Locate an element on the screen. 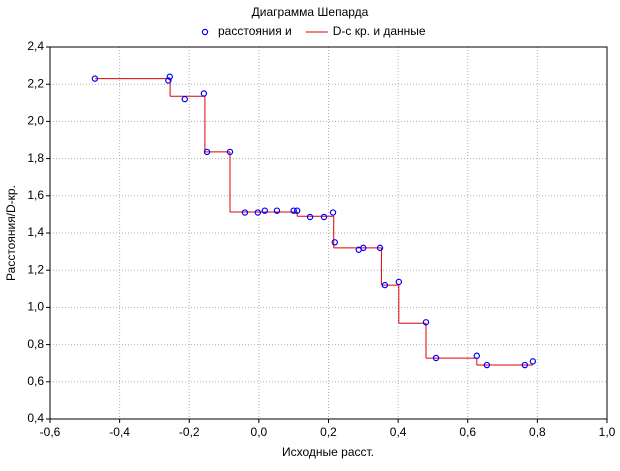 The width and height of the screenshot is (620, 471). y-tick-label: 1,8 is located at coordinates (35, 158).